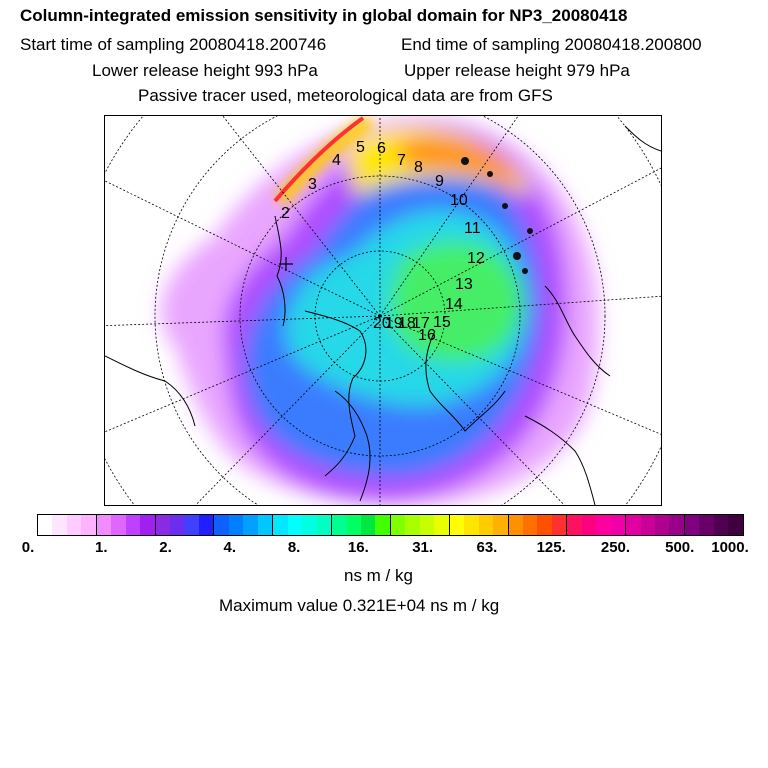 Image resolution: width=768 pixels, height=768 pixels. What do you see at coordinates (517, 70) in the screenshot?
I see `upper-release-height: Upper release height 979 hPa` at bounding box center [517, 70].